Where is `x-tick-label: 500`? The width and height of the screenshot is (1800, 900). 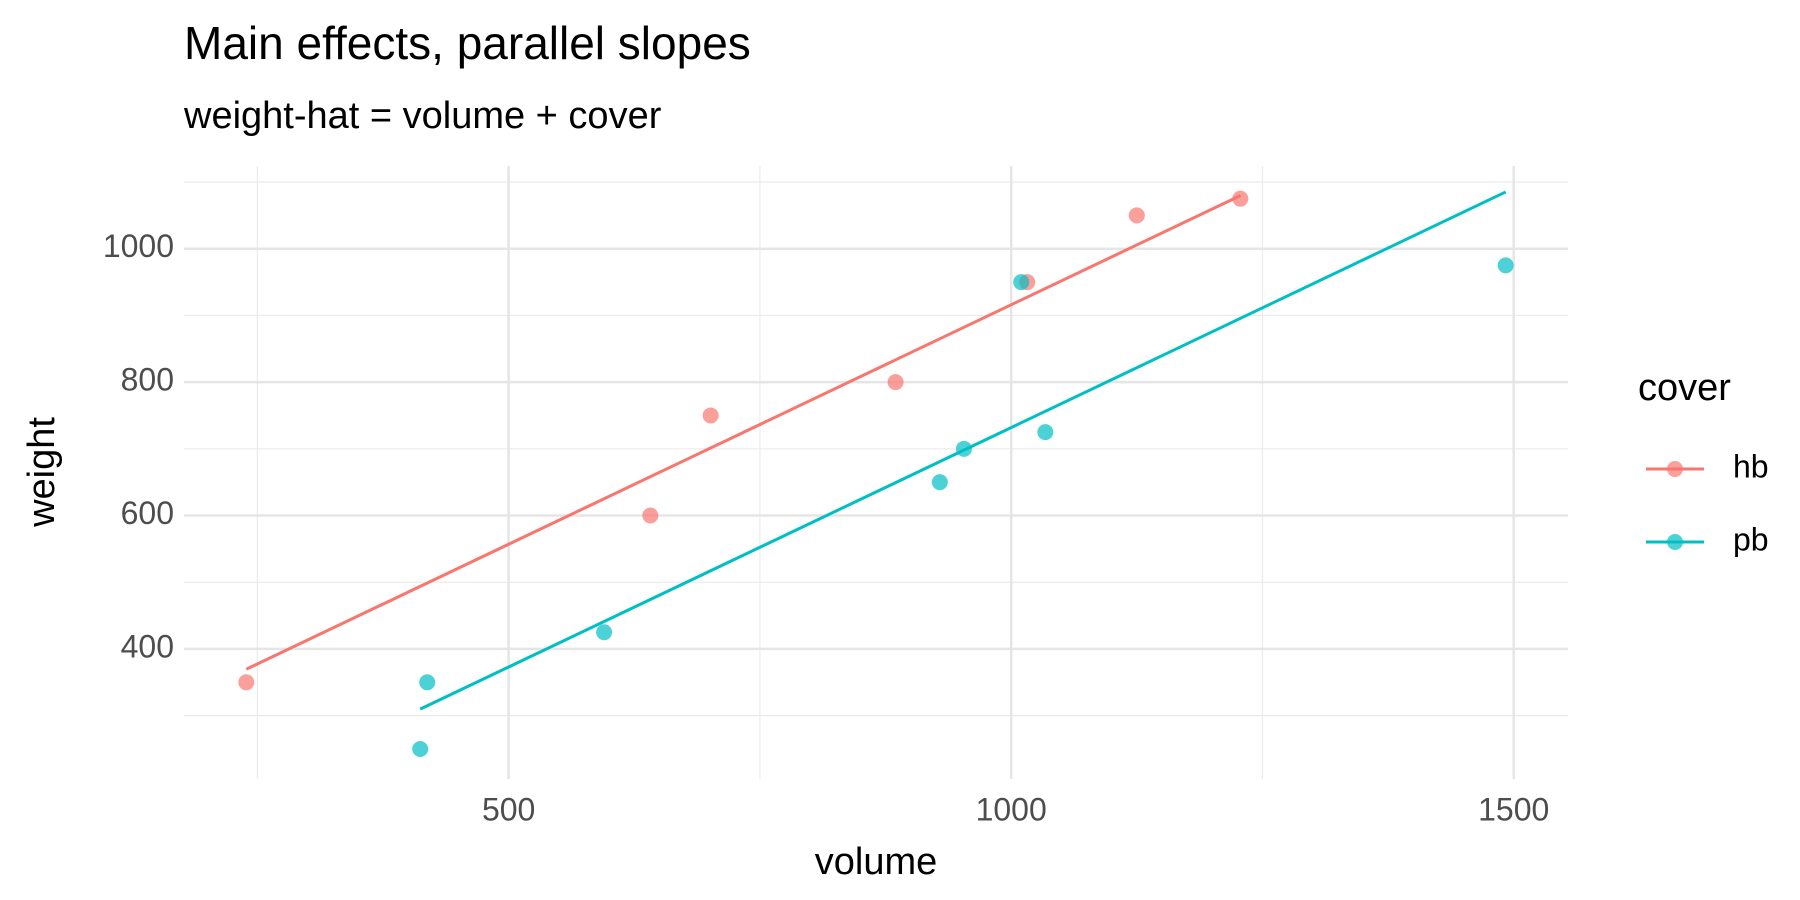 x-tick-label: 500 is located at coordinates (508, 809).